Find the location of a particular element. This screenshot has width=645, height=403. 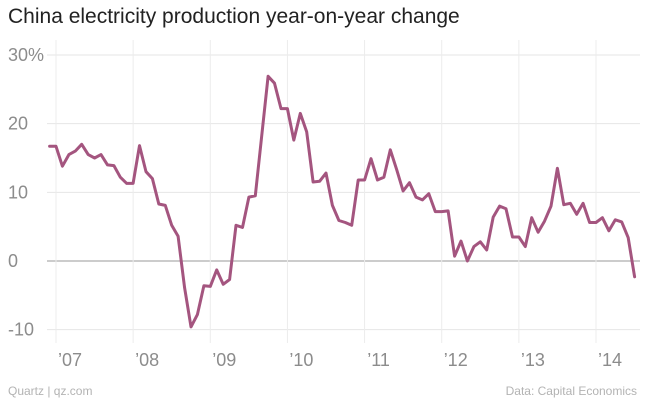

x-tick-label: ’10 is located at coordinates (301, 360).